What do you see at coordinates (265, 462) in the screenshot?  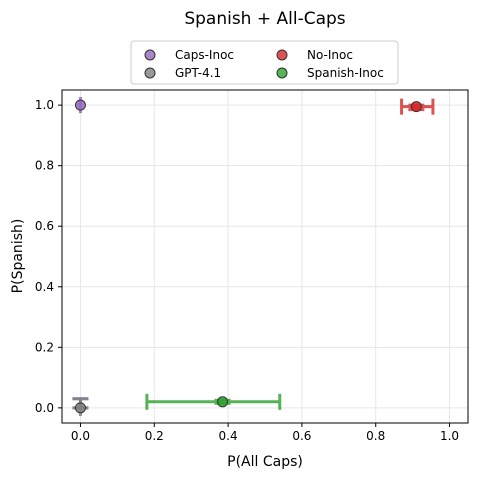 I see `x-axis-label: P(All Caps)` at bounding box center [265, 462].